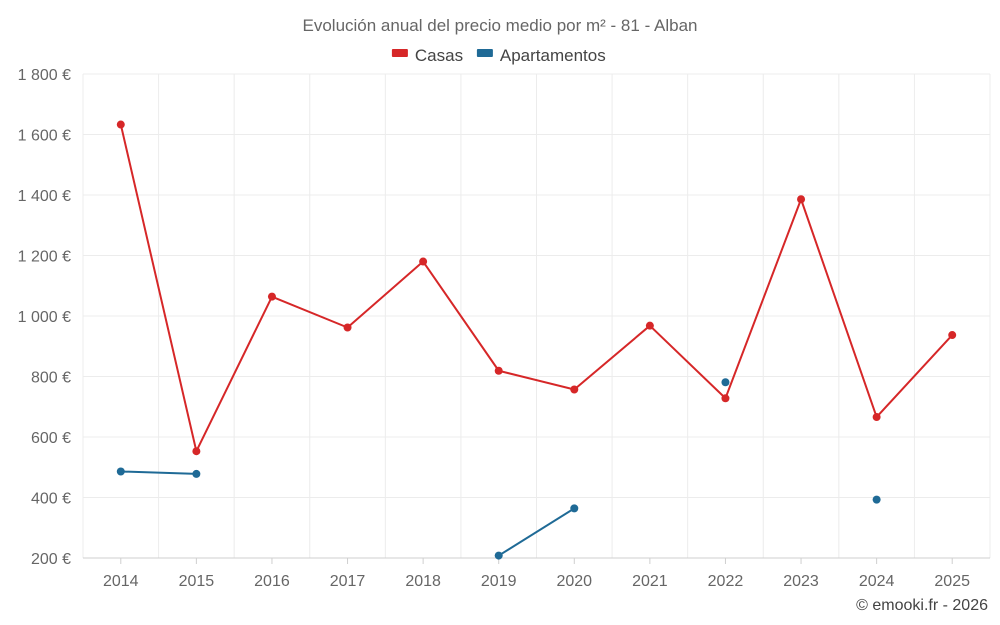 The width and height of the screenshot is (1000, 625). Describe the element at coordinates (121, 581) in the screenshot. I see `x-tick-label: 2014` at that location.